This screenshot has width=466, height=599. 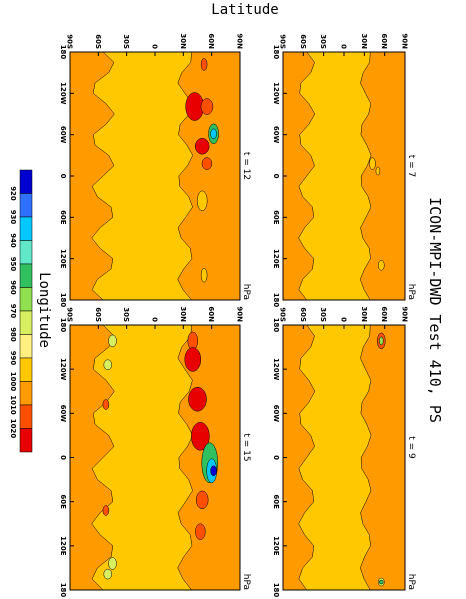 What do you see at coordinates (246, 166) in the screenshot?
I see `panel-title: t = 12` at bounding box center [246, 166].